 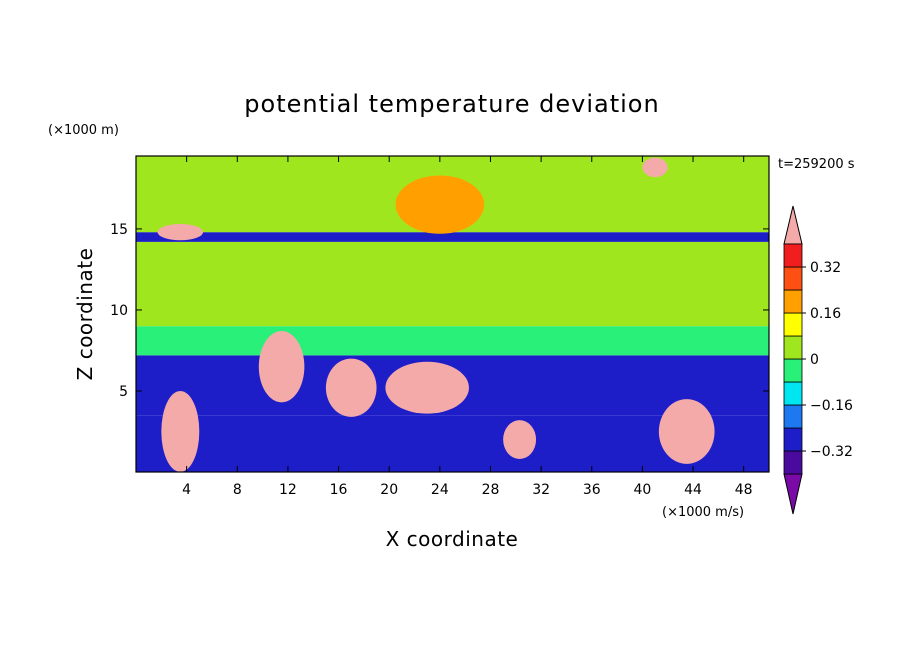 What do you see at coordinates (85, 314) in the screenshot?
I see `y-axis-label: Z coordinate` at bounding box center [85, 314].